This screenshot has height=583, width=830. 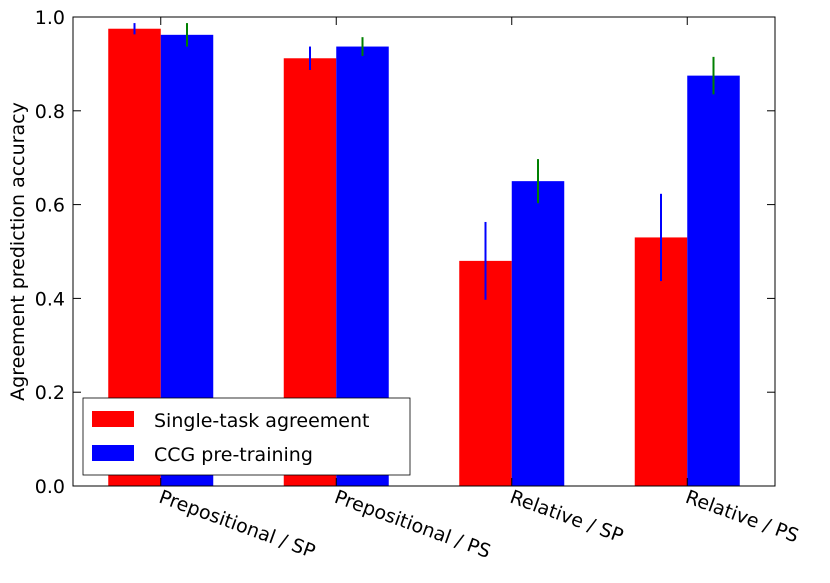 What do you see at coordinates (261, 421) in the screenshot?
I see `legend-label-single-task: Single-task agreement` at bounding box center [261, 421].